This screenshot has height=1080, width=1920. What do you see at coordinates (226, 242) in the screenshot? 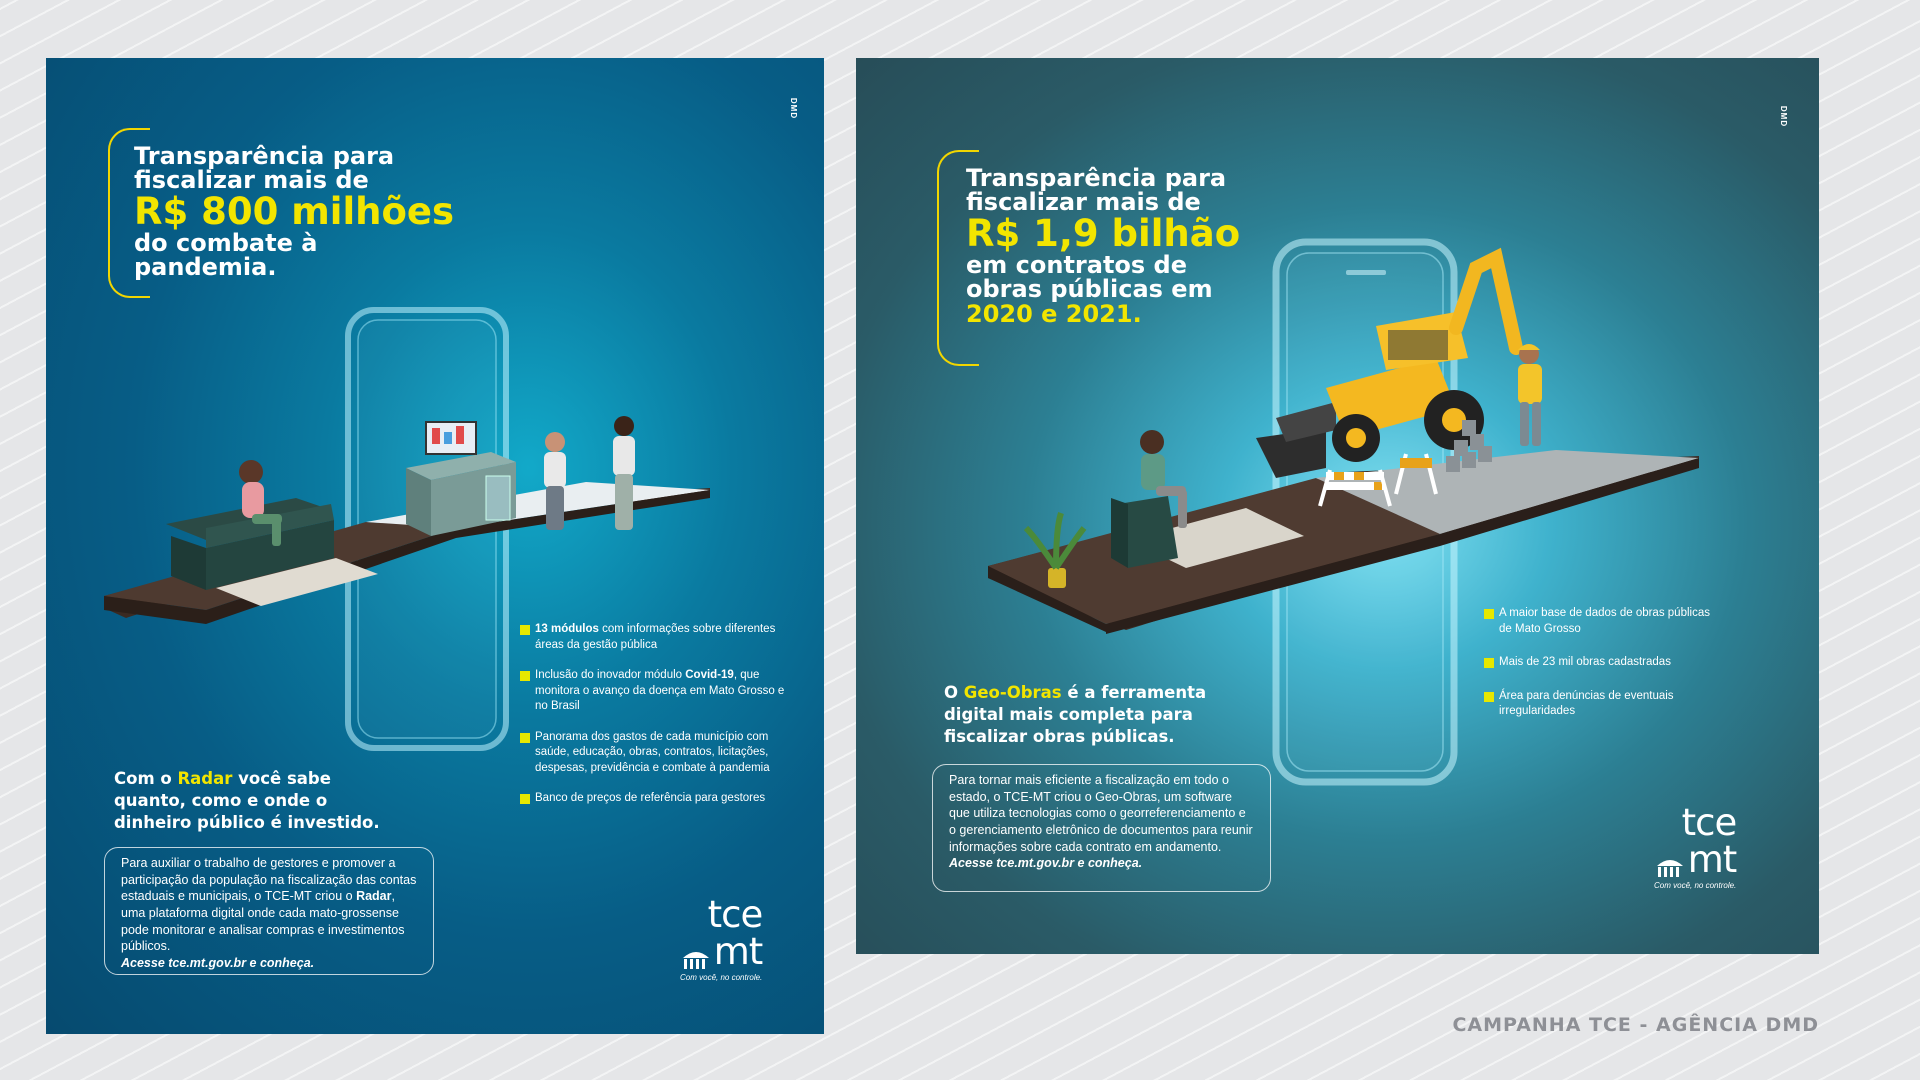
I see `headline-line-3: do combate à` at bounding box center [226, 242].